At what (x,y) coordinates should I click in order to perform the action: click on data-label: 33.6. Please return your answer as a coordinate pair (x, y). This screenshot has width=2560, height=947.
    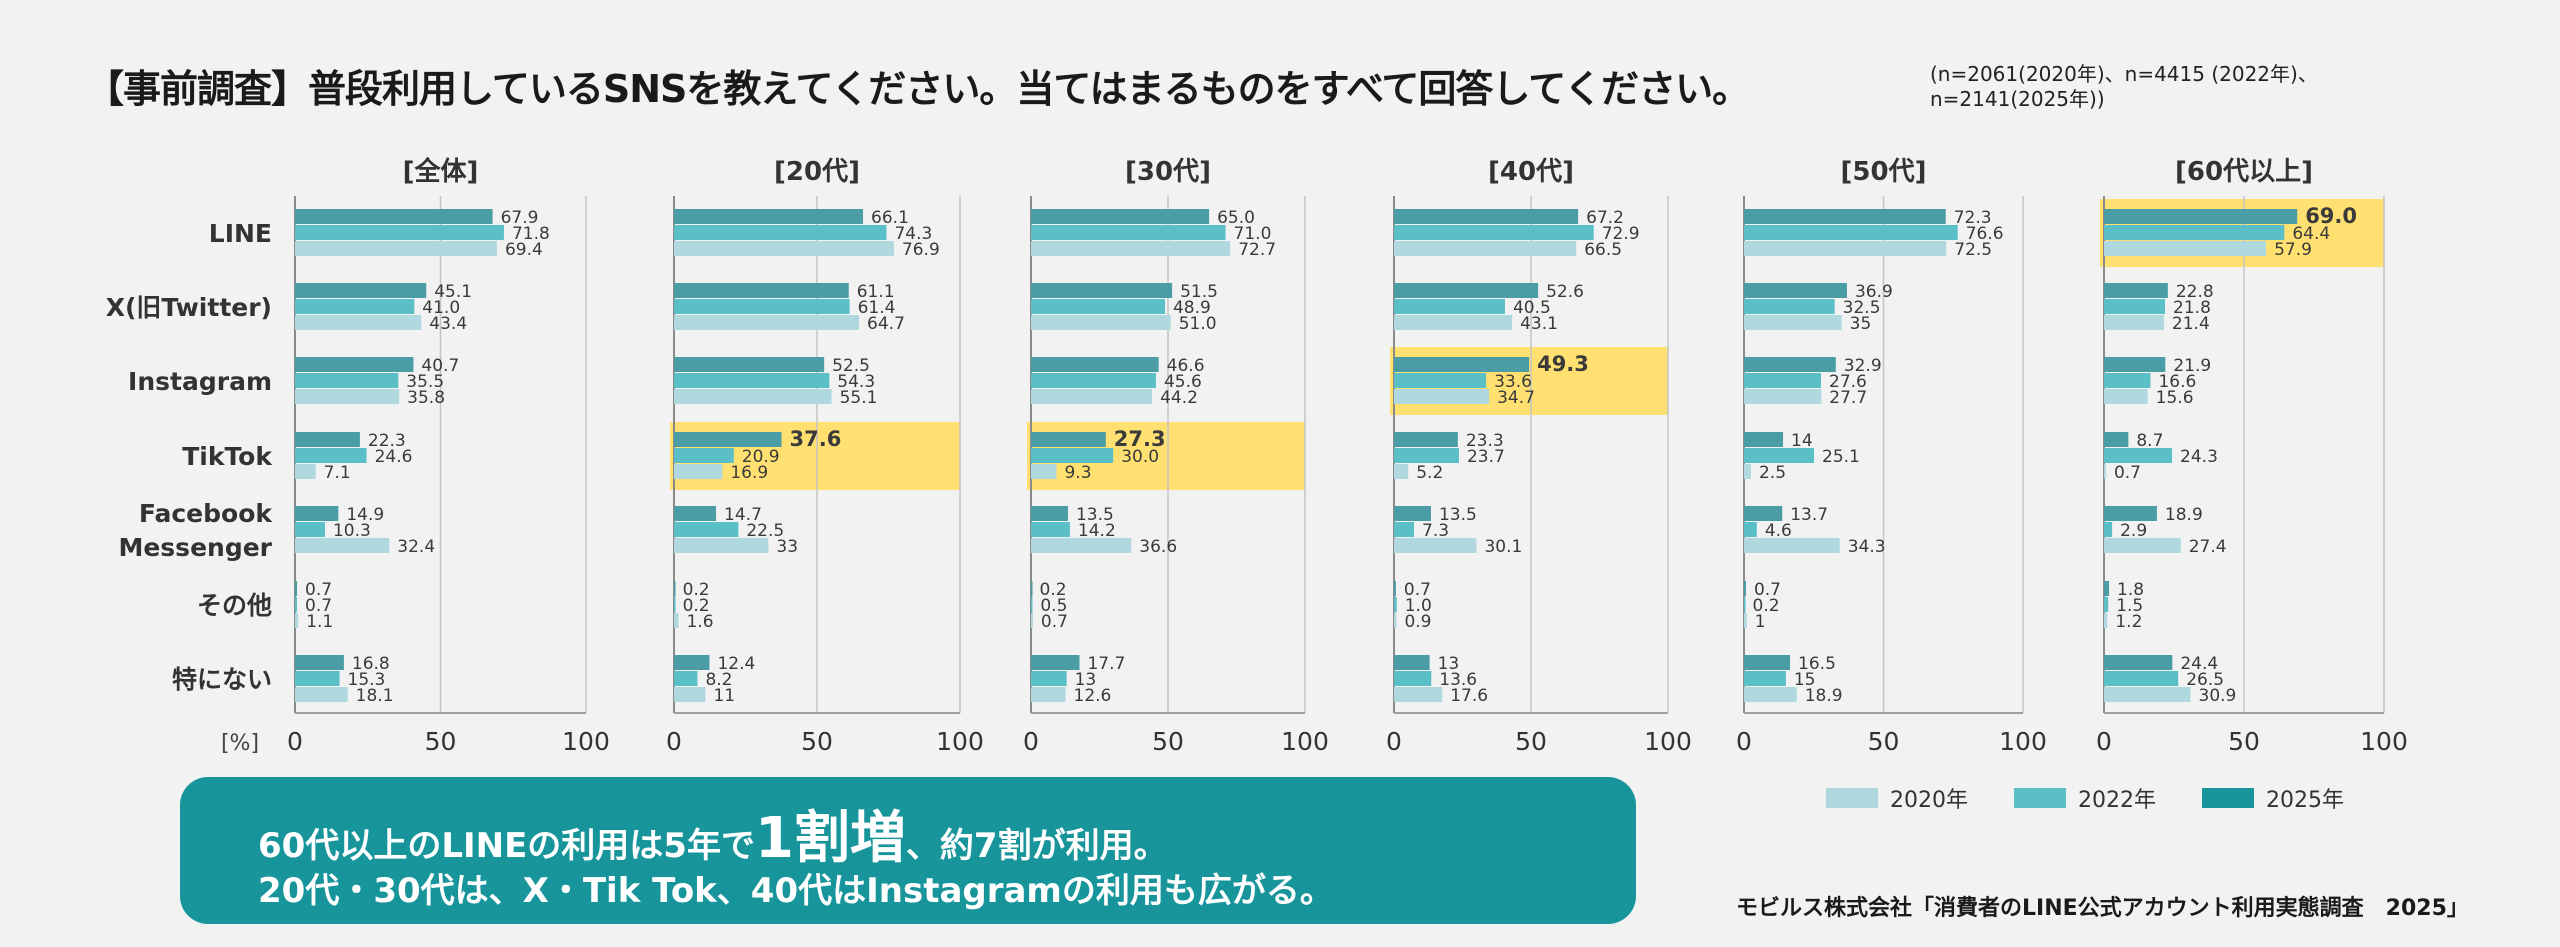
    Looking at the image, I should click on (1513, 382).